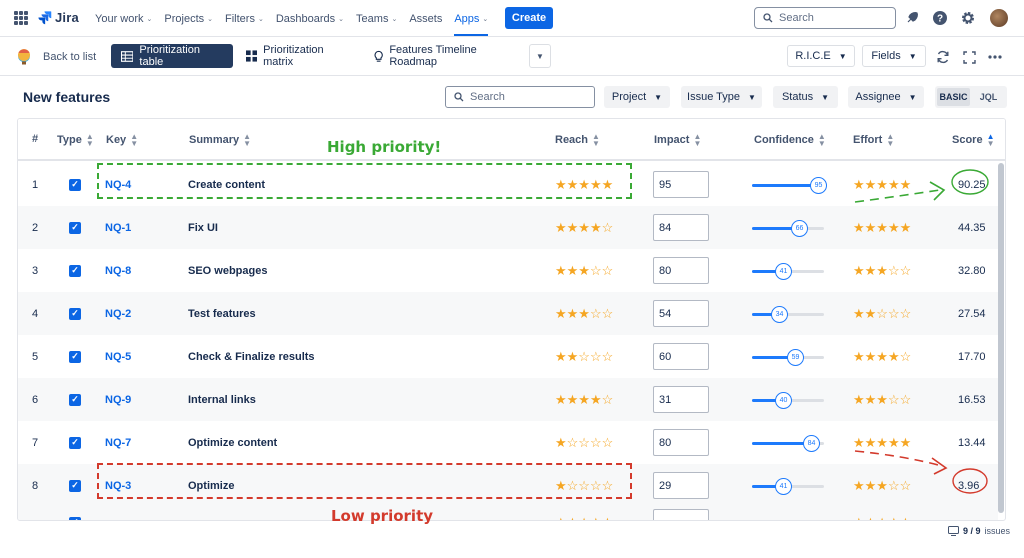  I want to click on header-score: Score ▲ ▼, so click(973, 140).